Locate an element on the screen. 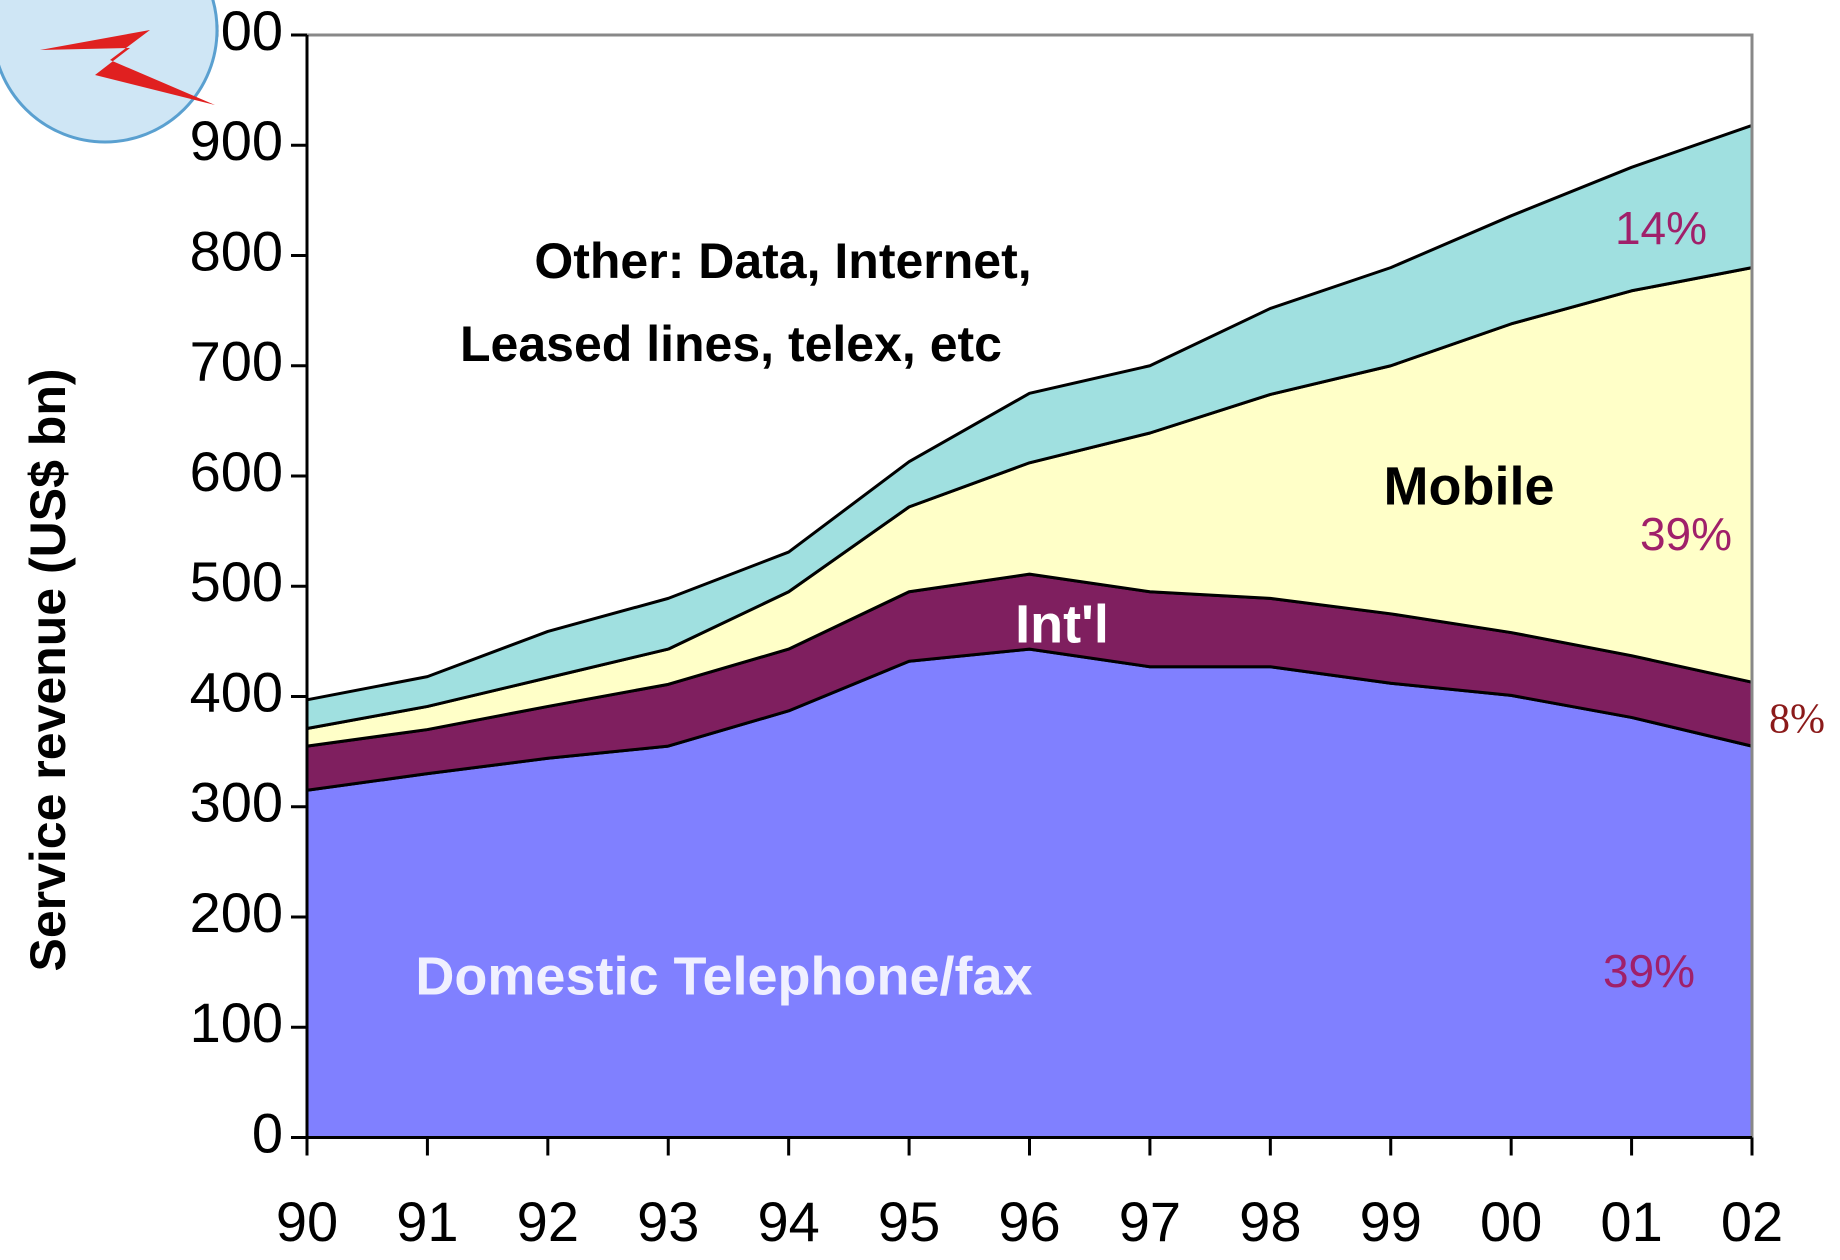 The height and width of the screenshot is (1260, 1840). x-tick-label: 94 is located at coordinates (789, 1221).